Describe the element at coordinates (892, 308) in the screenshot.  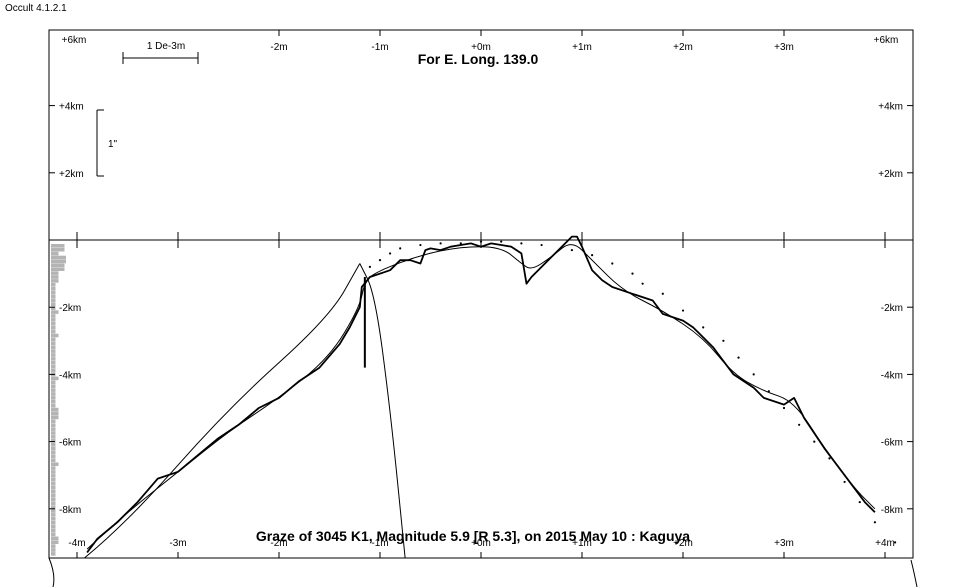
I see `y-tick-label-right: -2km` at that location.